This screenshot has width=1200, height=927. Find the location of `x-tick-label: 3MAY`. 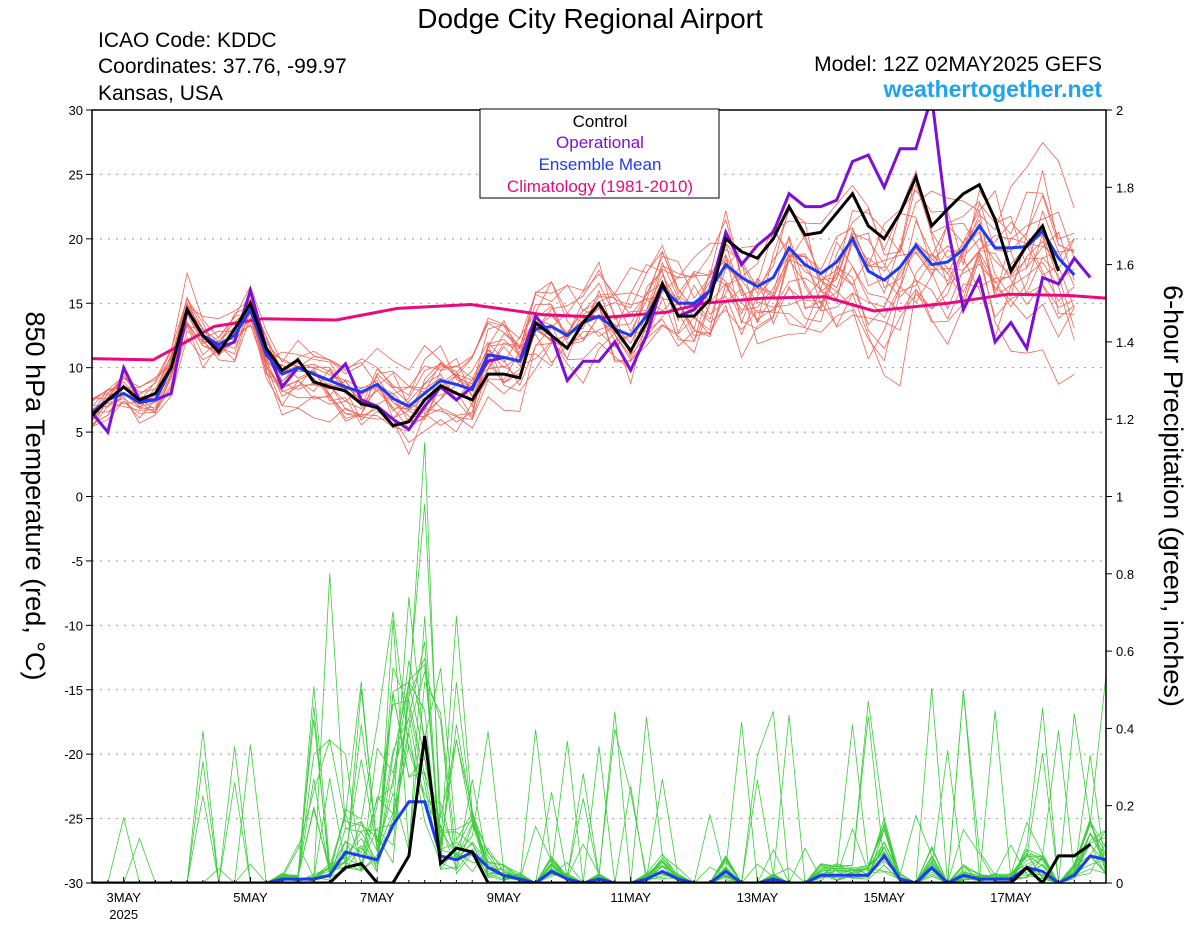

x-tick-label: 3MAY is located at coordinates (123, 897).